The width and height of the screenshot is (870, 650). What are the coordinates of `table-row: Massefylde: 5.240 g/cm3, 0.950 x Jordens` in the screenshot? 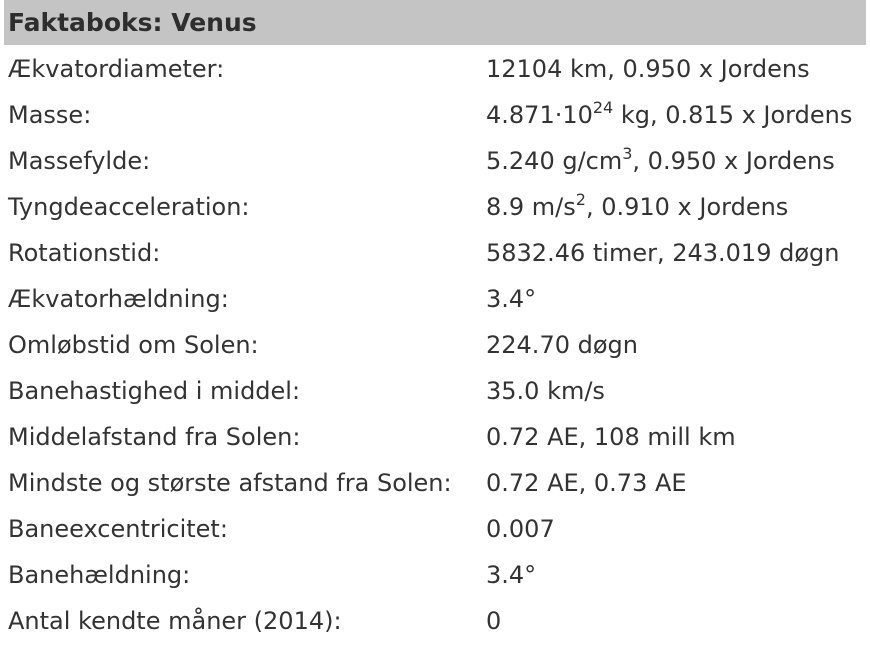 It's located at (435, 161).